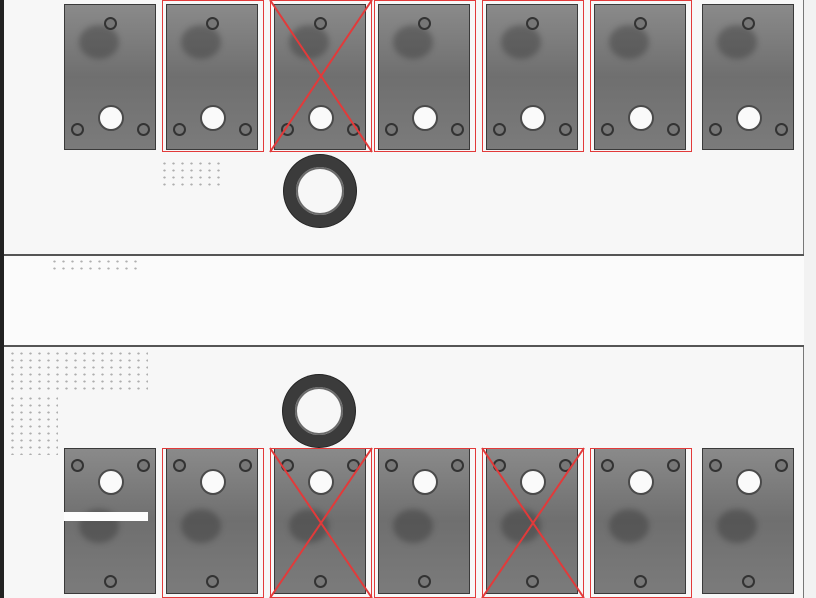 The image size is (816, 598). I want to click on belt-edge-lower, so click(404, 346).